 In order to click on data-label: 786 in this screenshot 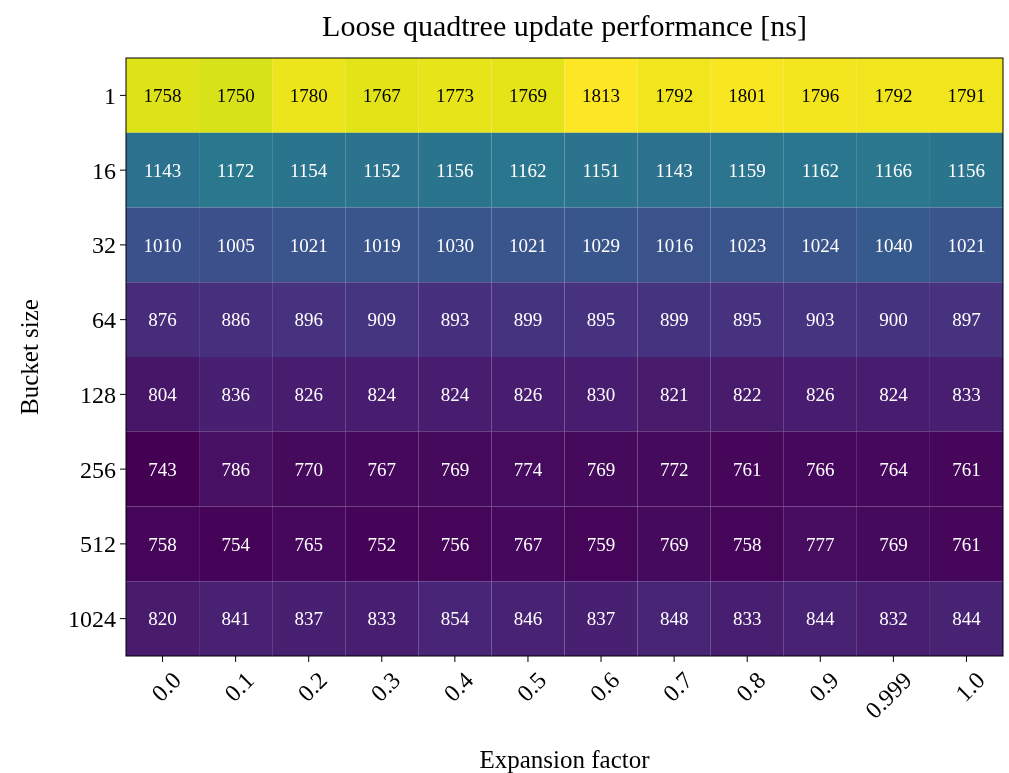, I will do `click(235, 469)`.